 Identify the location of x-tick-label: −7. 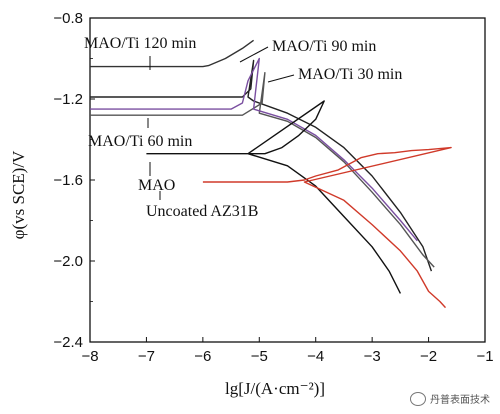
(146, 356).